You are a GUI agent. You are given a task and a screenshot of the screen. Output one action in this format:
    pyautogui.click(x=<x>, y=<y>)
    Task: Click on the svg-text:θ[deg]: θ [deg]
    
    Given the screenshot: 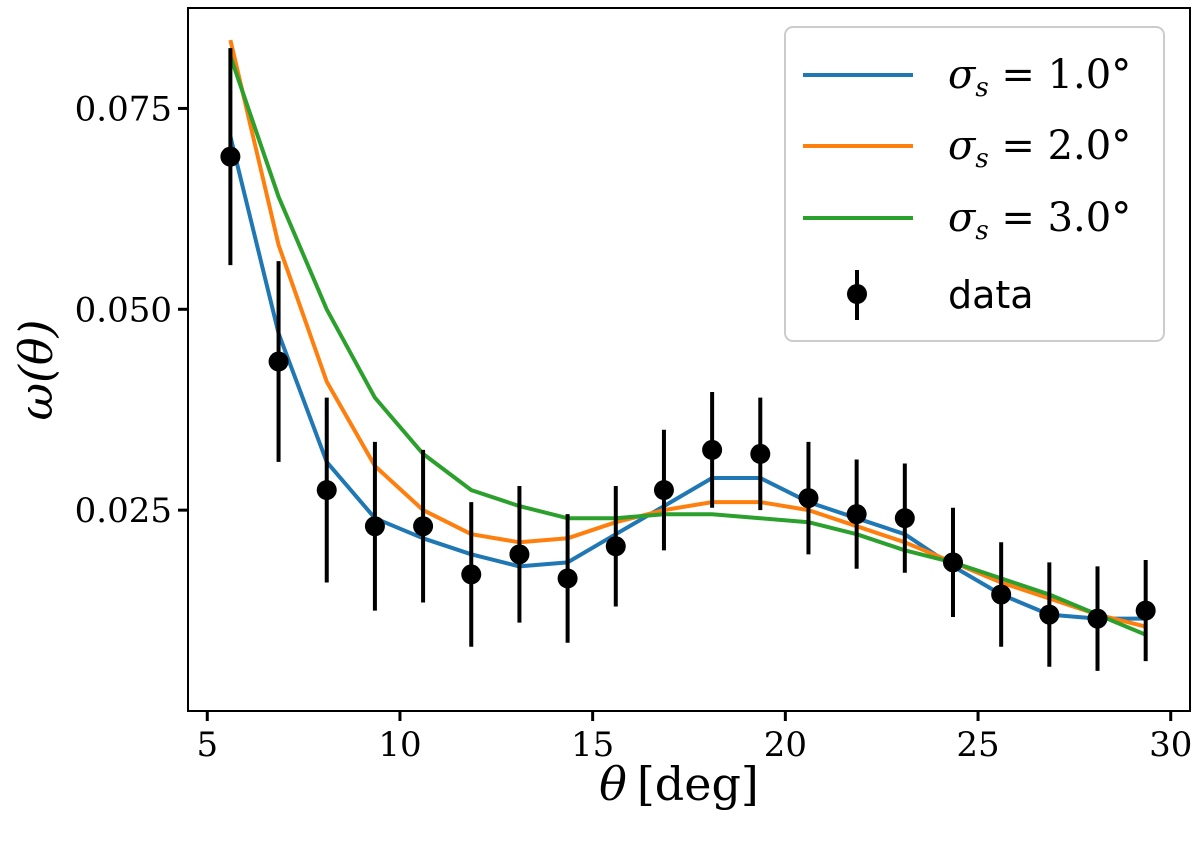 What is the action you would take?
    pyautogui.click(x=679, y=784)
    